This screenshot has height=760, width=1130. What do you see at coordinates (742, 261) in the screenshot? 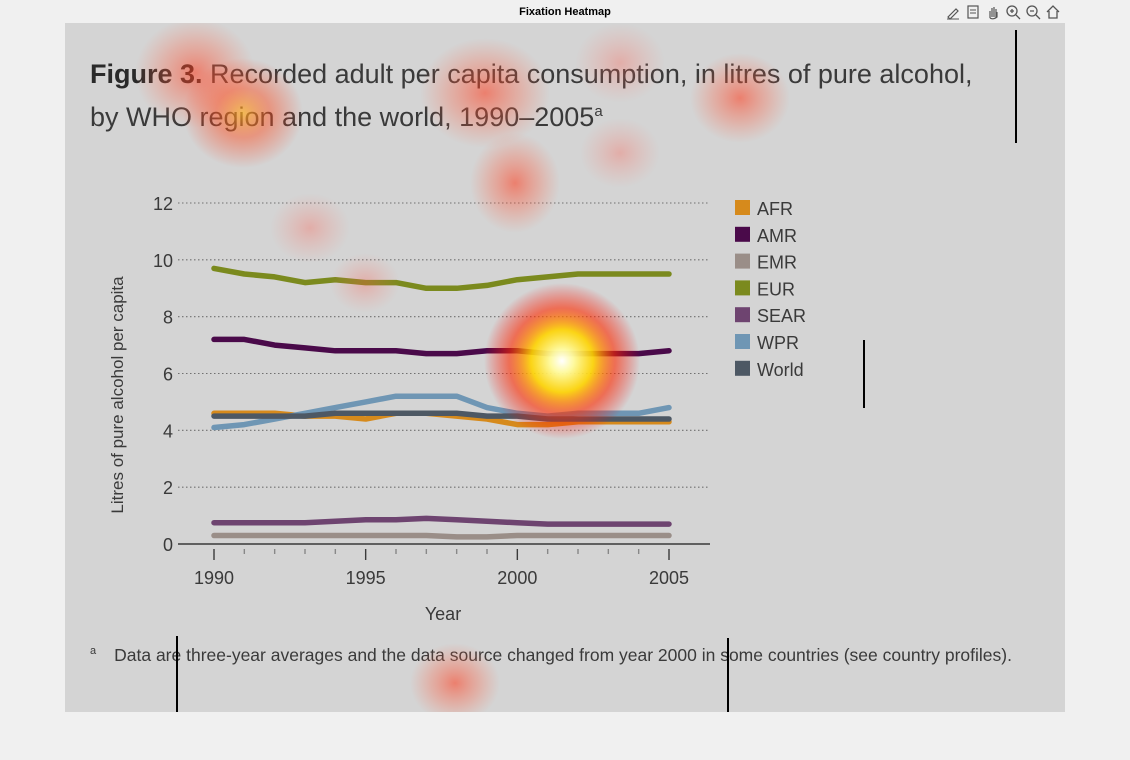
I see `legend-swatch-emr` at bounding box center [742, 261].